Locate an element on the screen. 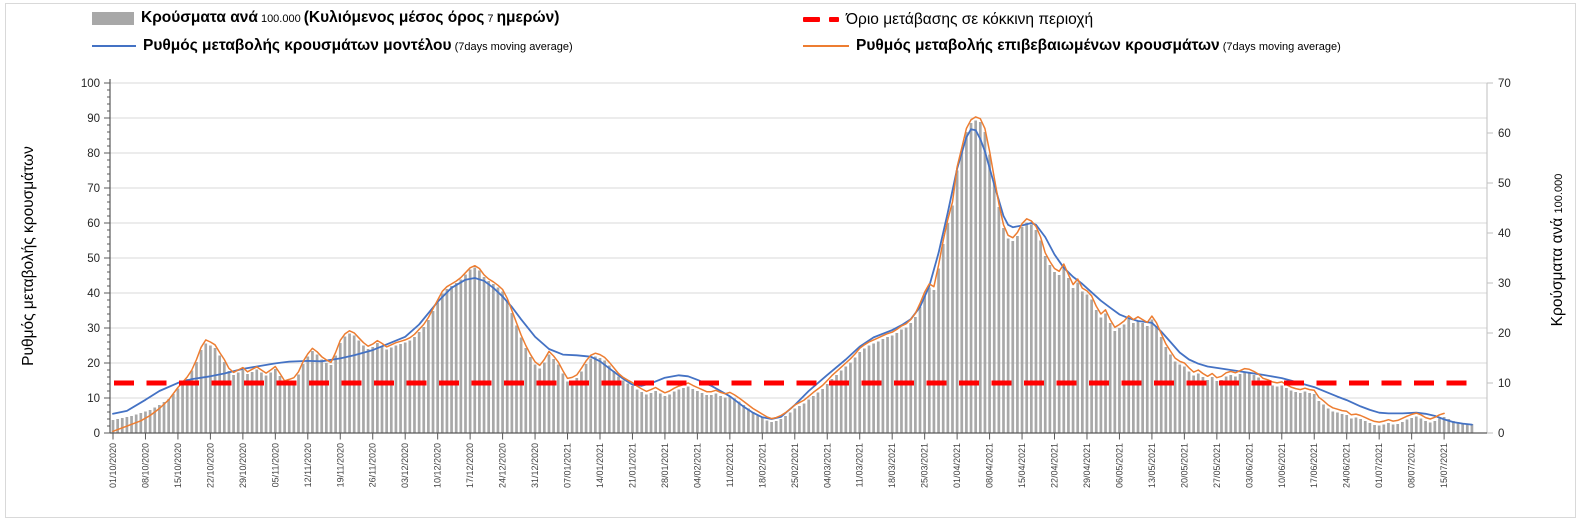 The width and height of the screenshot is (1581, 521). svg-text: 24/12/2020 is located at coordinates (503, 465).